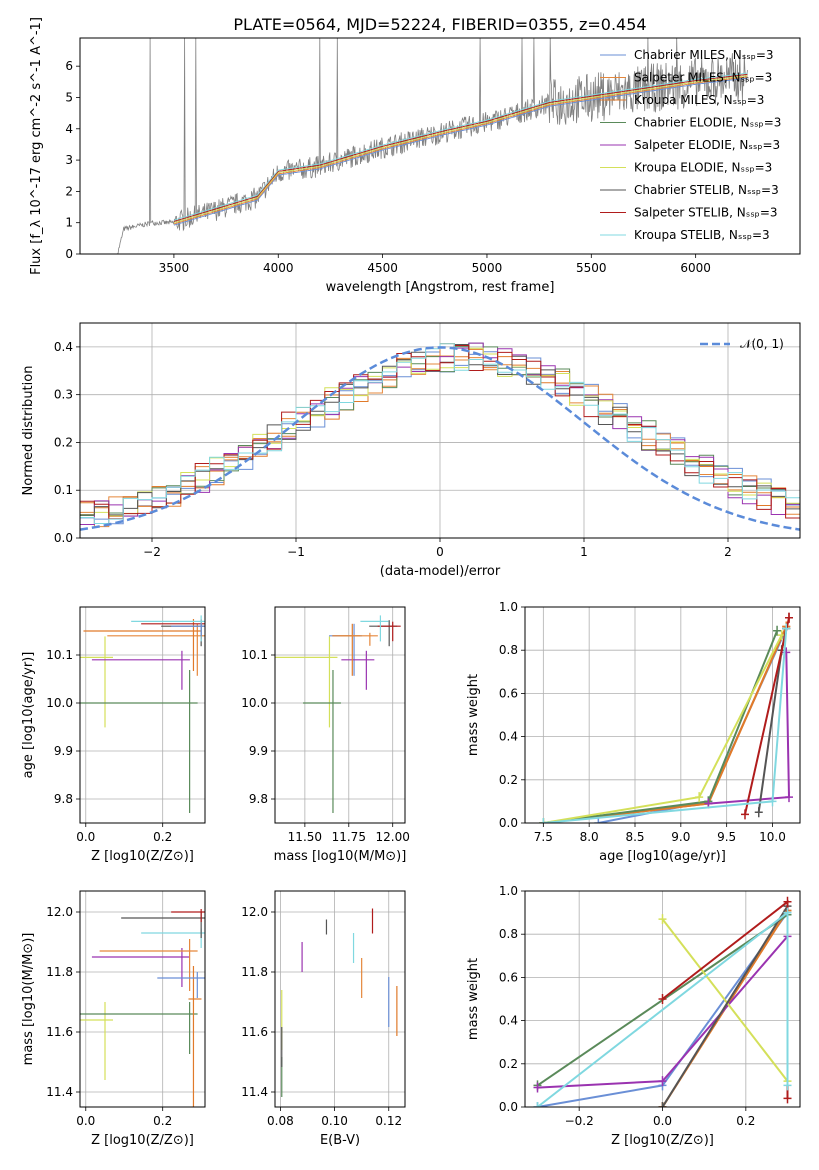 The image size is (819, 1170). I want to click on y-tick-label: 6, so click(69, 66).